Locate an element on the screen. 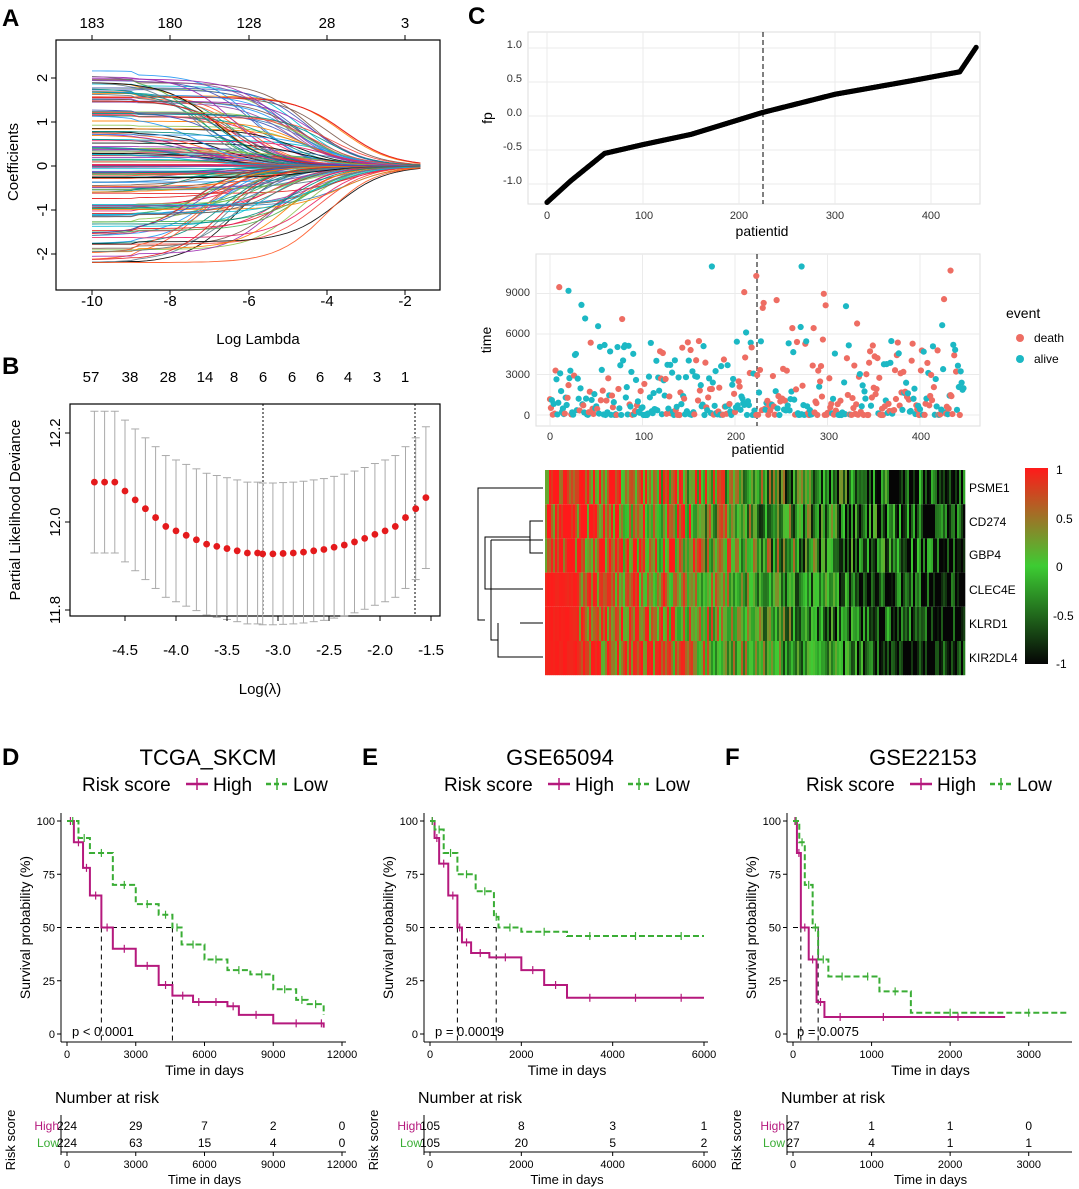 This screenshot has width=1079, height=1189. risk-x-tick-label: 0 is located at coordinates (430, 1165).